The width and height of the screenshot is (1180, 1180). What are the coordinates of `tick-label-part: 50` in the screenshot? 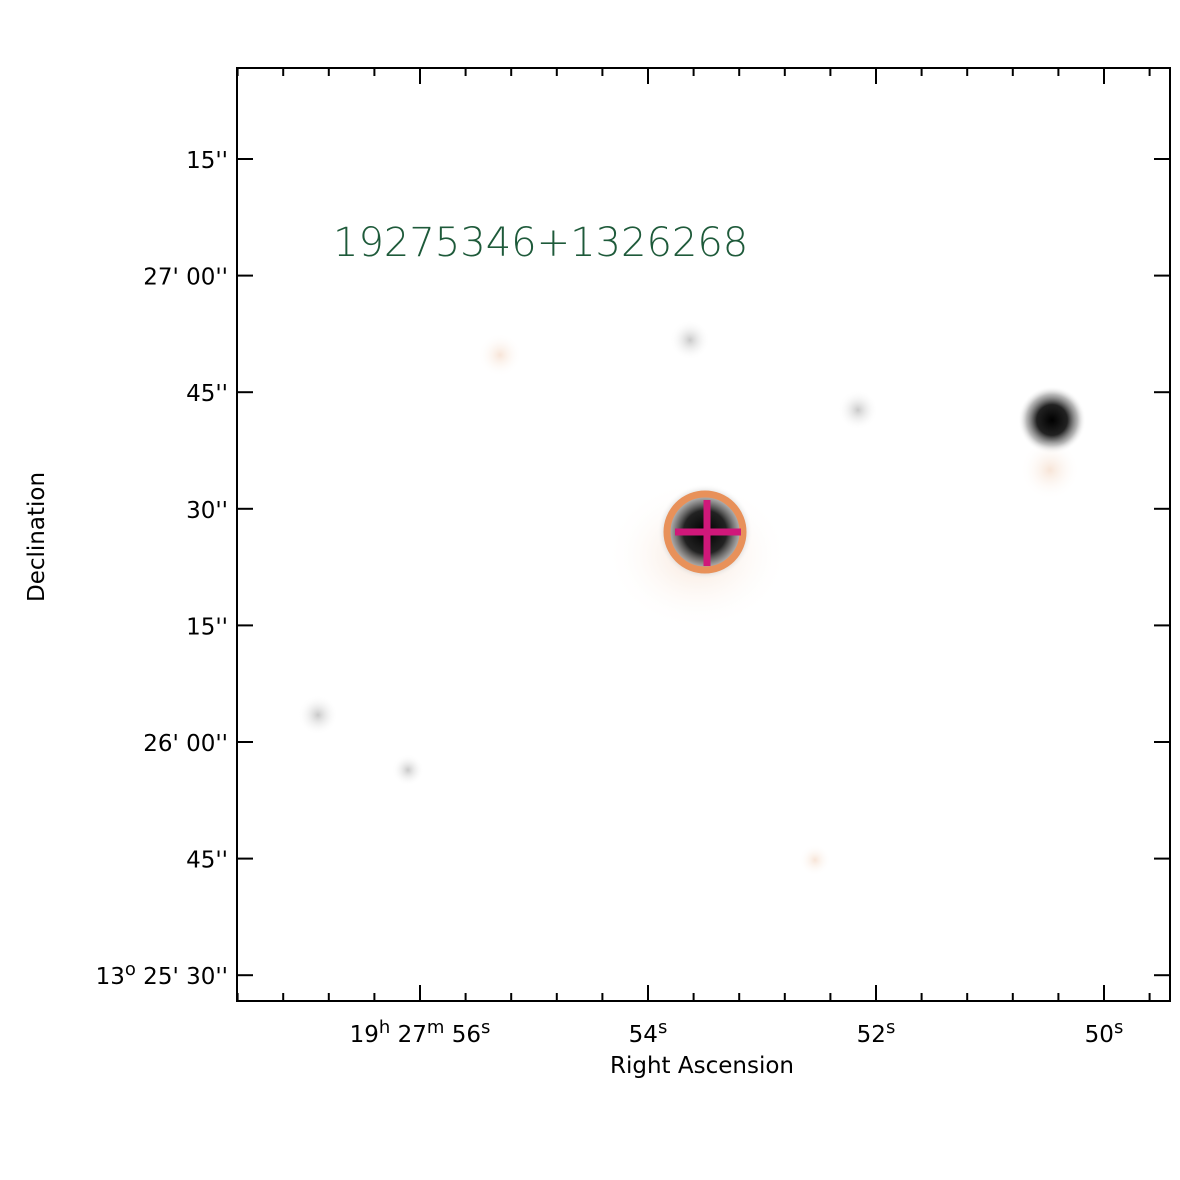 It's located at (1099, 1035).